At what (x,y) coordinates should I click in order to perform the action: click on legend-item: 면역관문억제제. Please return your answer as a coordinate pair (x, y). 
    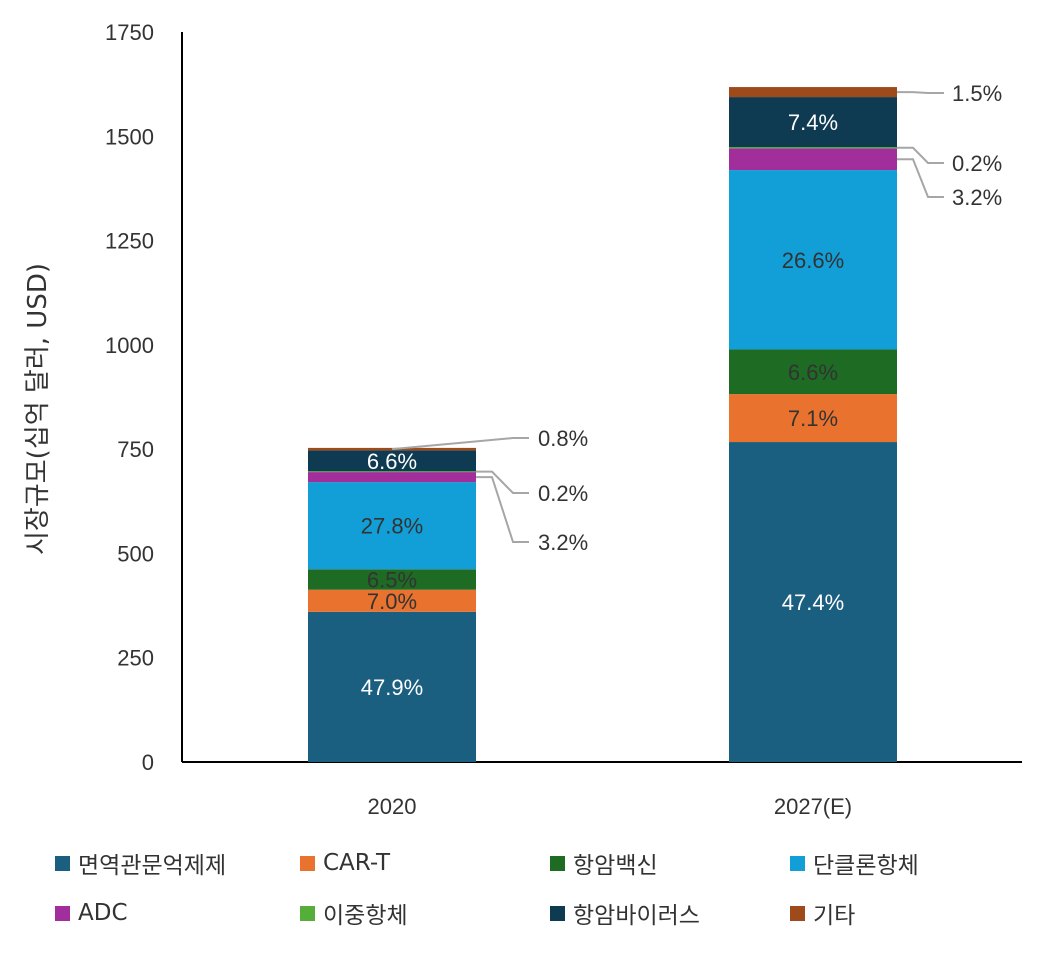
    Looking at the image, I should click on (177, 863).